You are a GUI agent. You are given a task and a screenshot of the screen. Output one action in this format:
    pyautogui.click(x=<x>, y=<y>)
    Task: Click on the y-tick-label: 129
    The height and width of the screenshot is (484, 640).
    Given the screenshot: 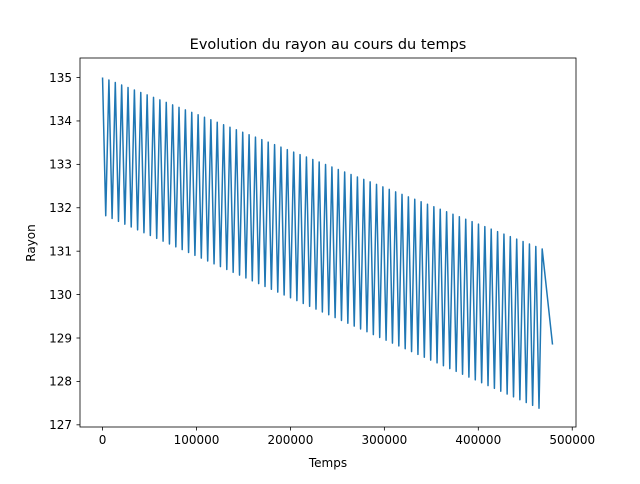 What is the action you would take?
    pyautogui.click(x=60, y=338)
    